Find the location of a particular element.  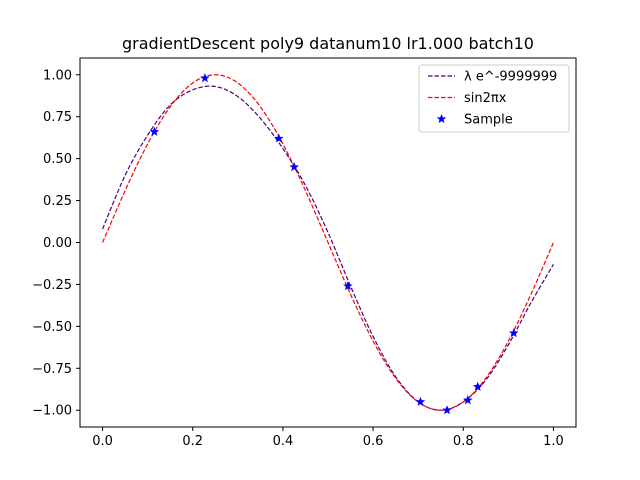

legend-box is located at coordinates (494, 98).